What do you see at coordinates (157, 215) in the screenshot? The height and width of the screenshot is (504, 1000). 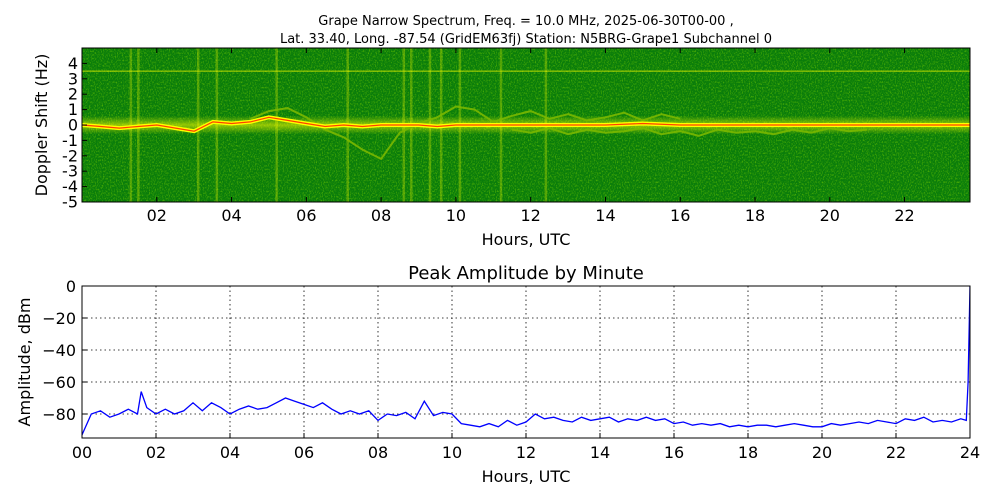 I see `spectrogram-x-tick-label: 02` at bounding box center [157, 215].